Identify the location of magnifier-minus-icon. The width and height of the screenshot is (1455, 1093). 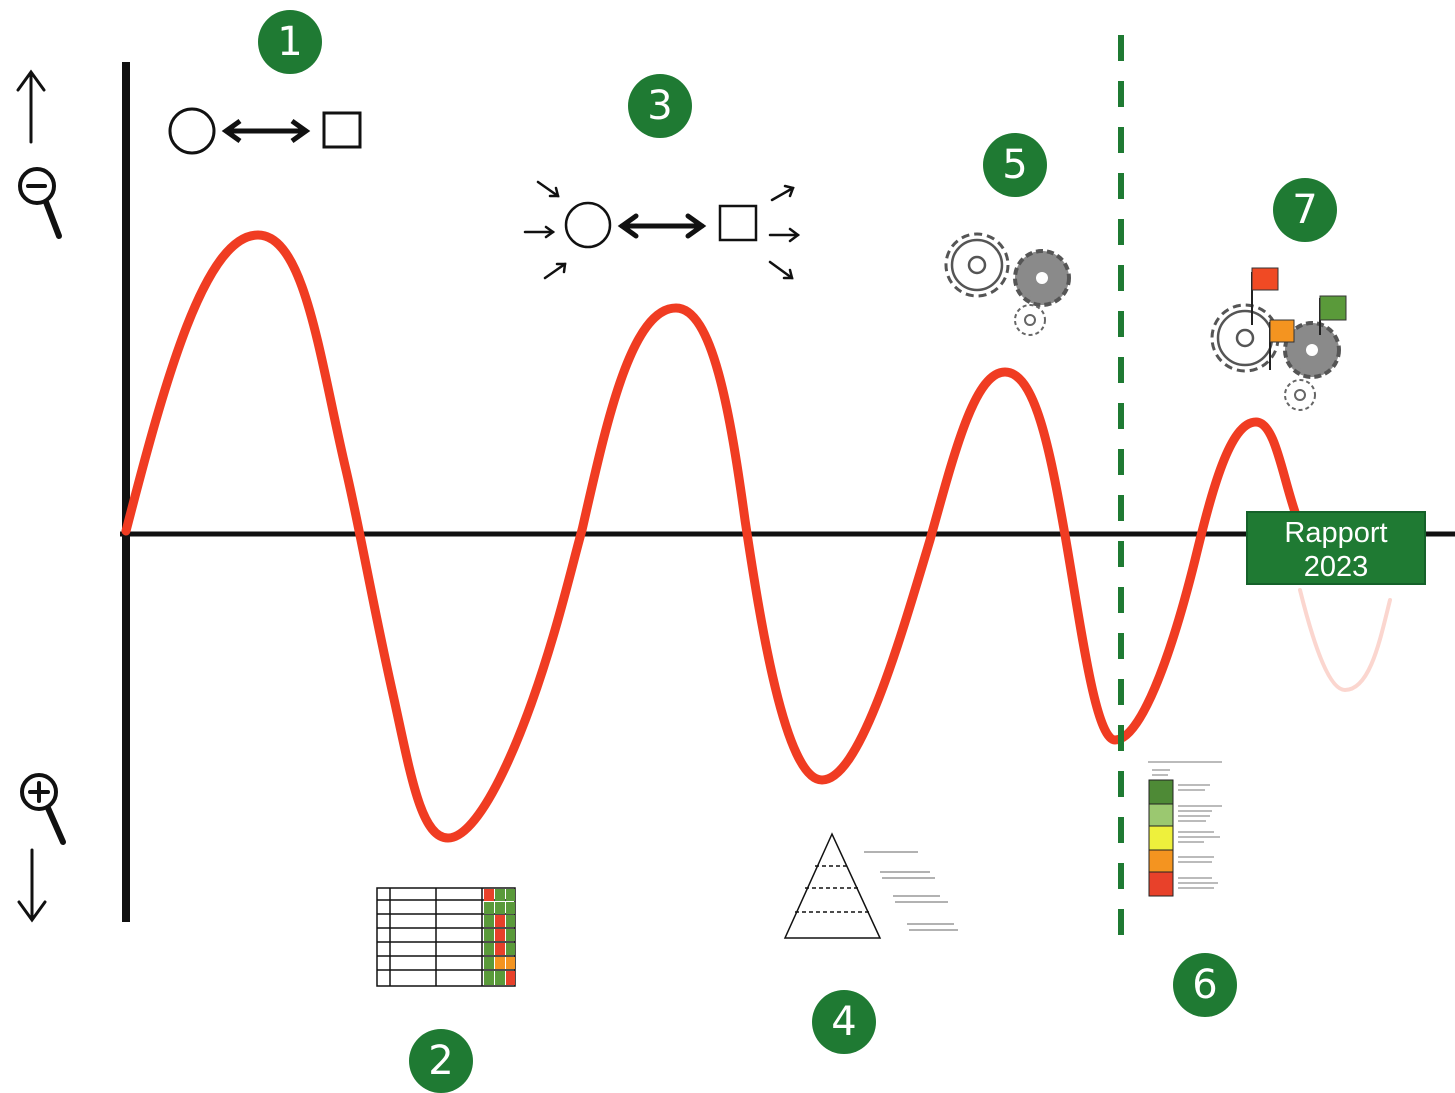
(40, 203).